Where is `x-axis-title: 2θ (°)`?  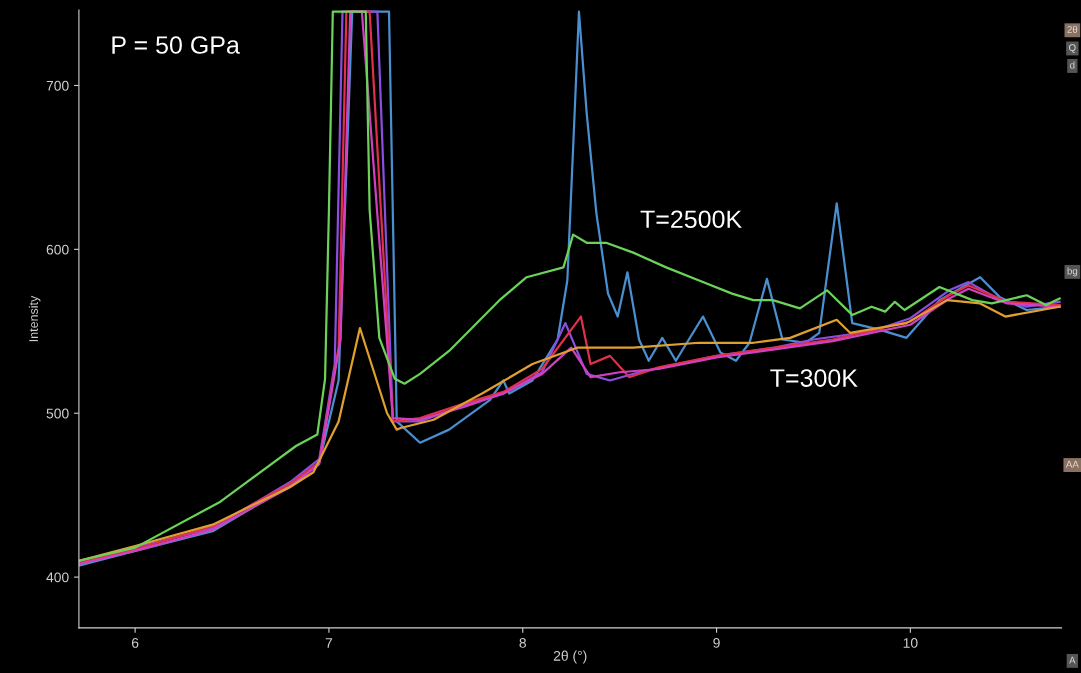 x-axis-title: 2θ (°) is located at coordinates (570, 657).